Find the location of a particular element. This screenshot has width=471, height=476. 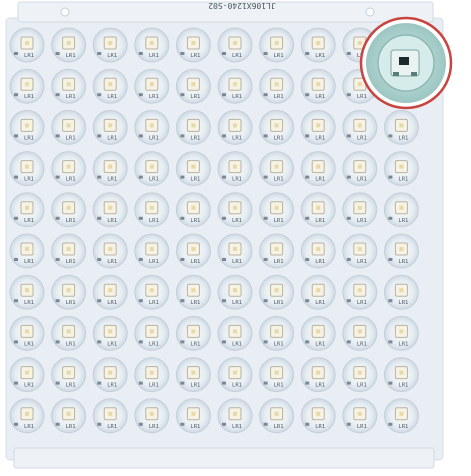

pcb-marking: JL106X1240-S02 is located at coordinates (242, 5).